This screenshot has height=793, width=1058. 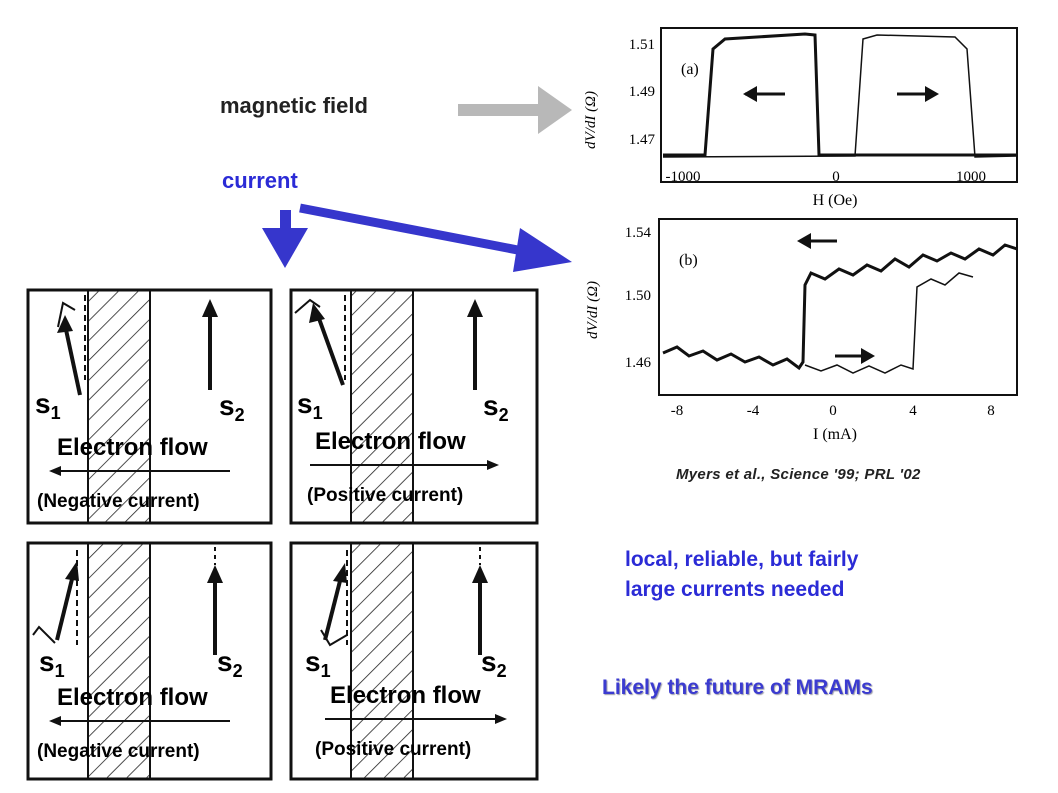 What do you see at coordinates (932, 94) in the screenshot?
I see `plot-a-right-arrow-head` at bounding box center [932, 94].